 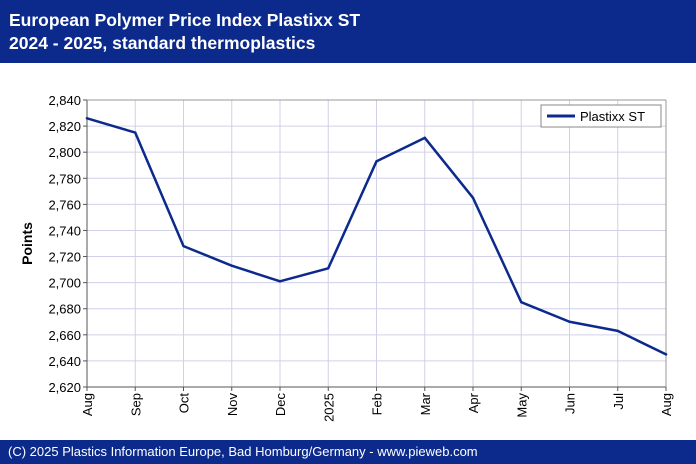 What do you see at coordinates (27, 243) in the screenshot?
I see `y-axis-label: Points` at bounding box center [27, 243].